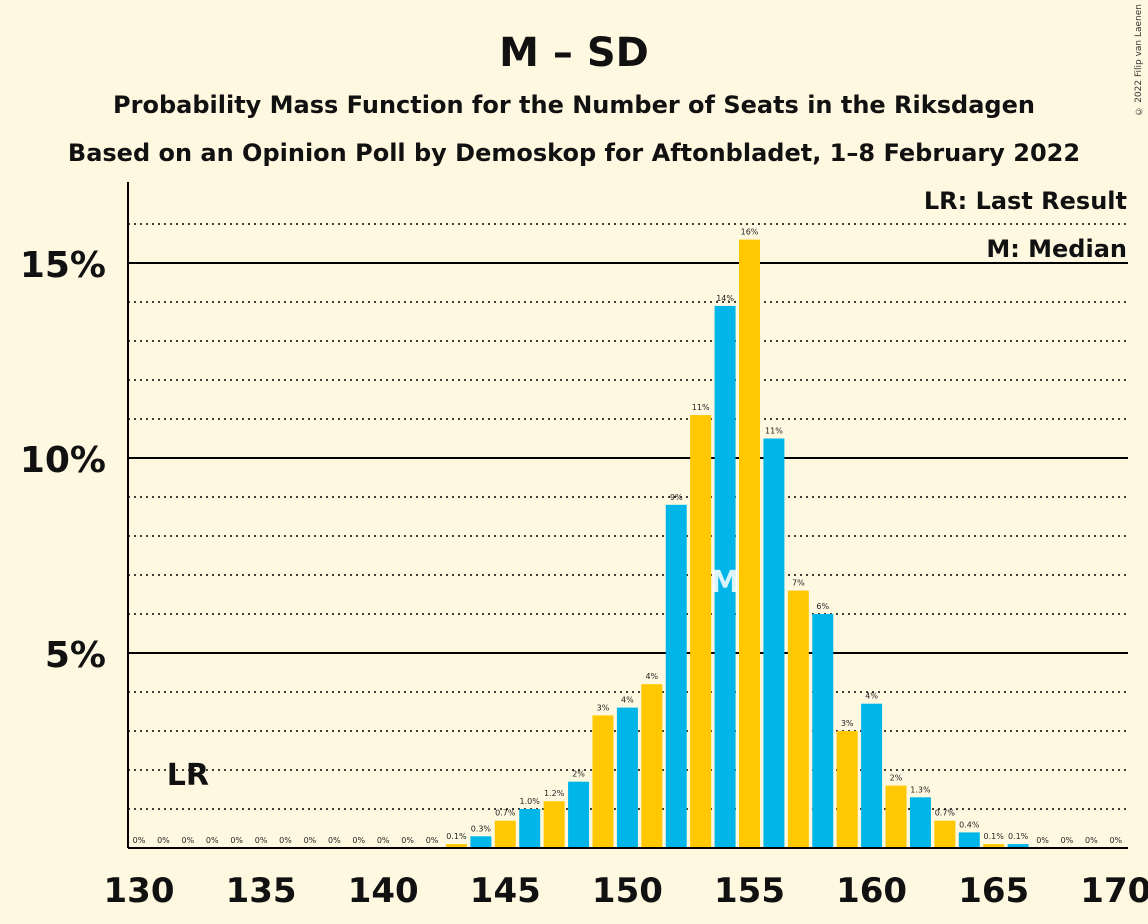 This screenshot has height=924, width=1148. What do you see at coordinates (1067, 840) in the screenshot?
I see `data-label-168: 0%` at bounding box center [1067, 840].